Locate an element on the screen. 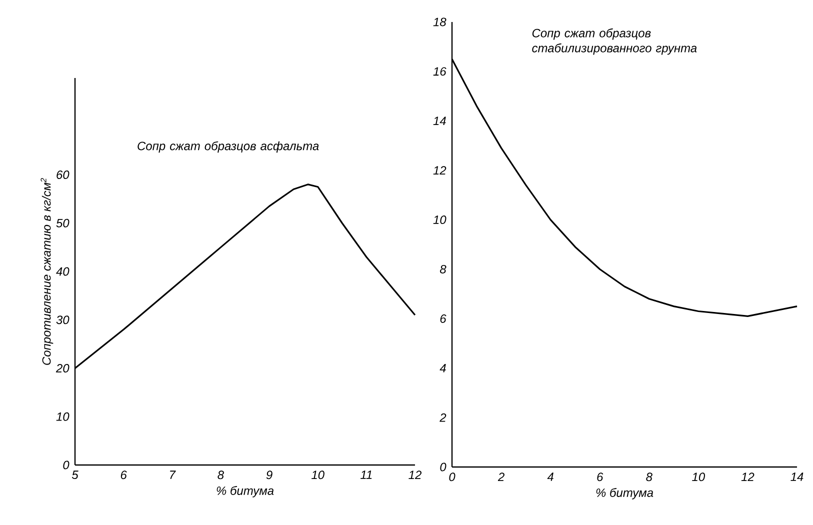 This screenshot has height=525, width=813. y-axis-title: Сопротивление сжатию в кг/см$^{2}$ is located at coordinates (47, 271).